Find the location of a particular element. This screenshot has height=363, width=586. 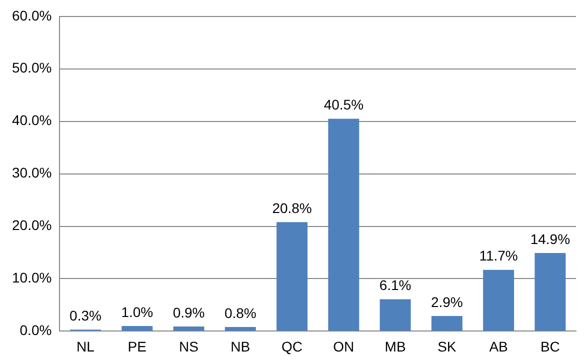

data-label: 2.9% is located at coordinates (446, 302).